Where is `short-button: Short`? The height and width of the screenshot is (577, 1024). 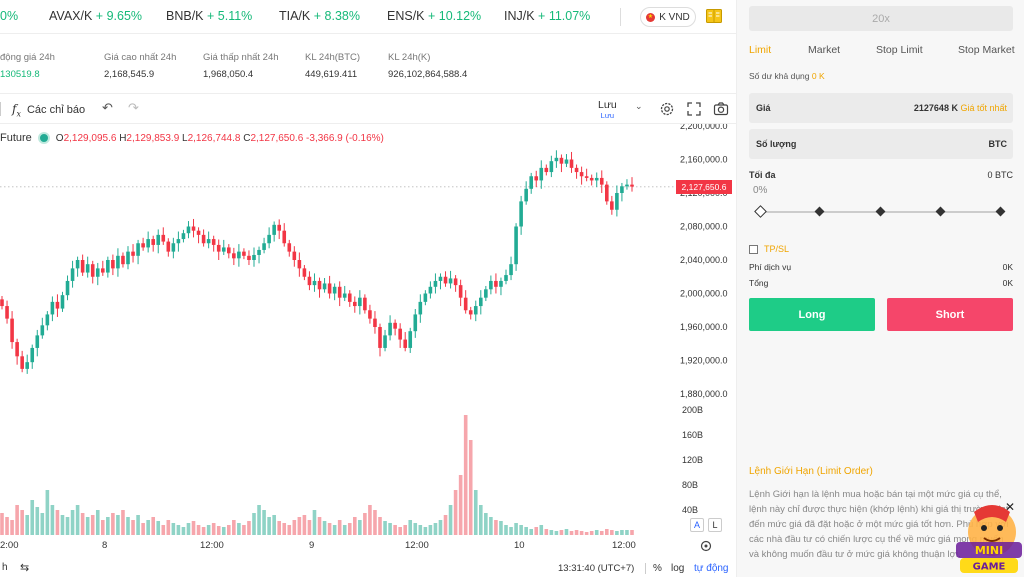
short-button: Short is located at coordinates (950, 314).